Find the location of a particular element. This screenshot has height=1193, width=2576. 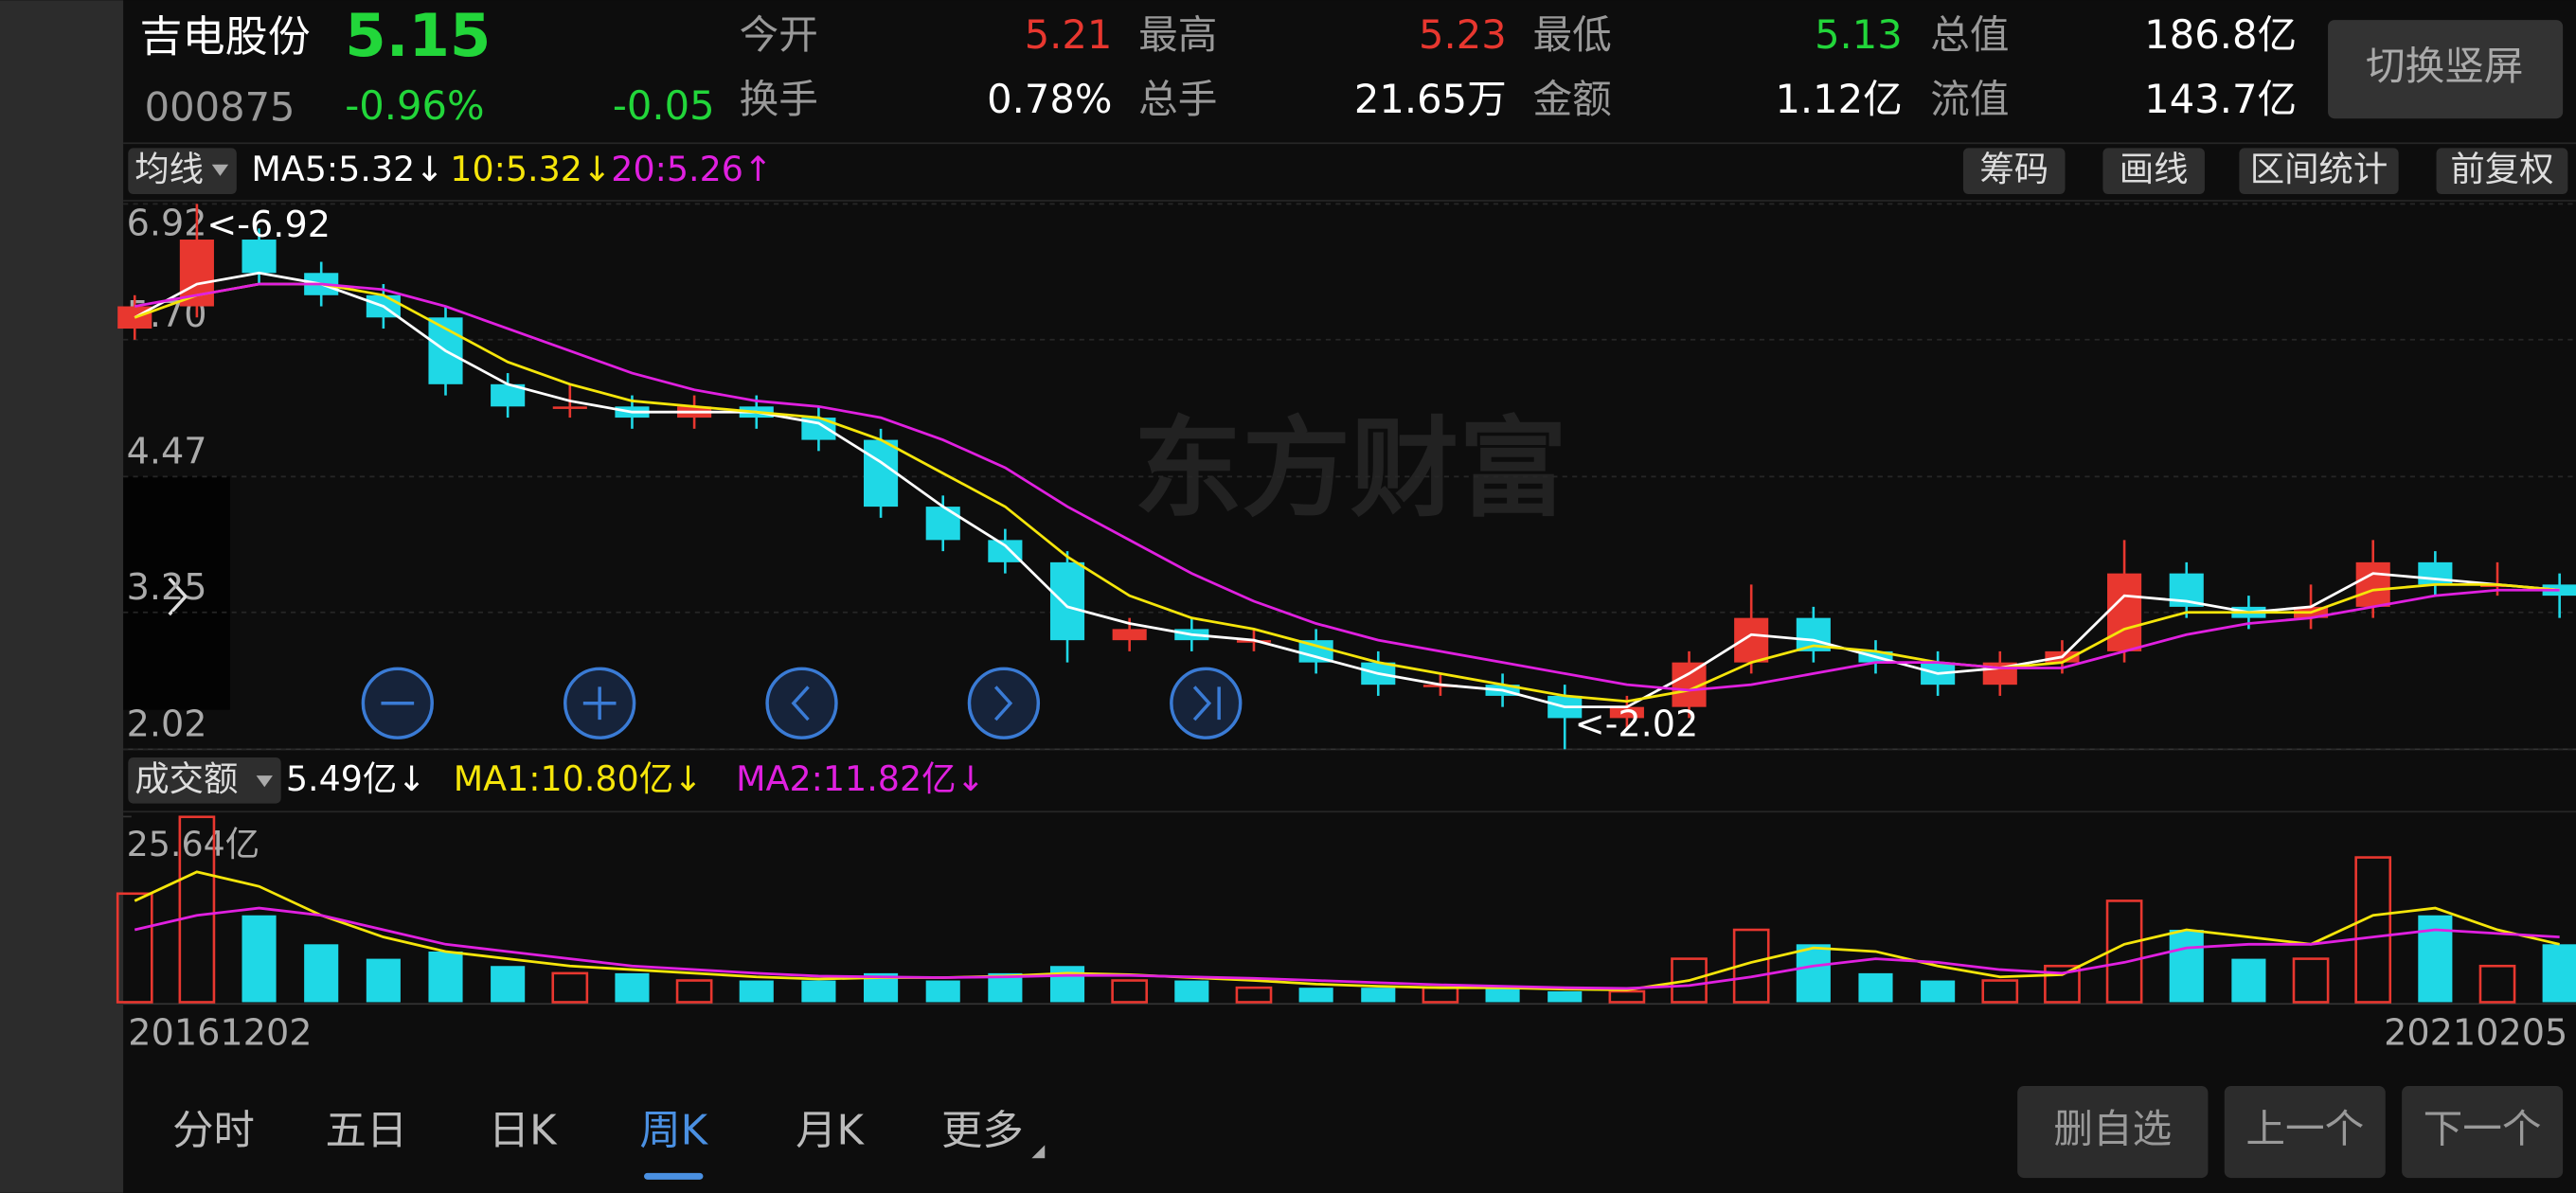

ma5: MA5:5.32↓ is located at coordinates (347, 169).